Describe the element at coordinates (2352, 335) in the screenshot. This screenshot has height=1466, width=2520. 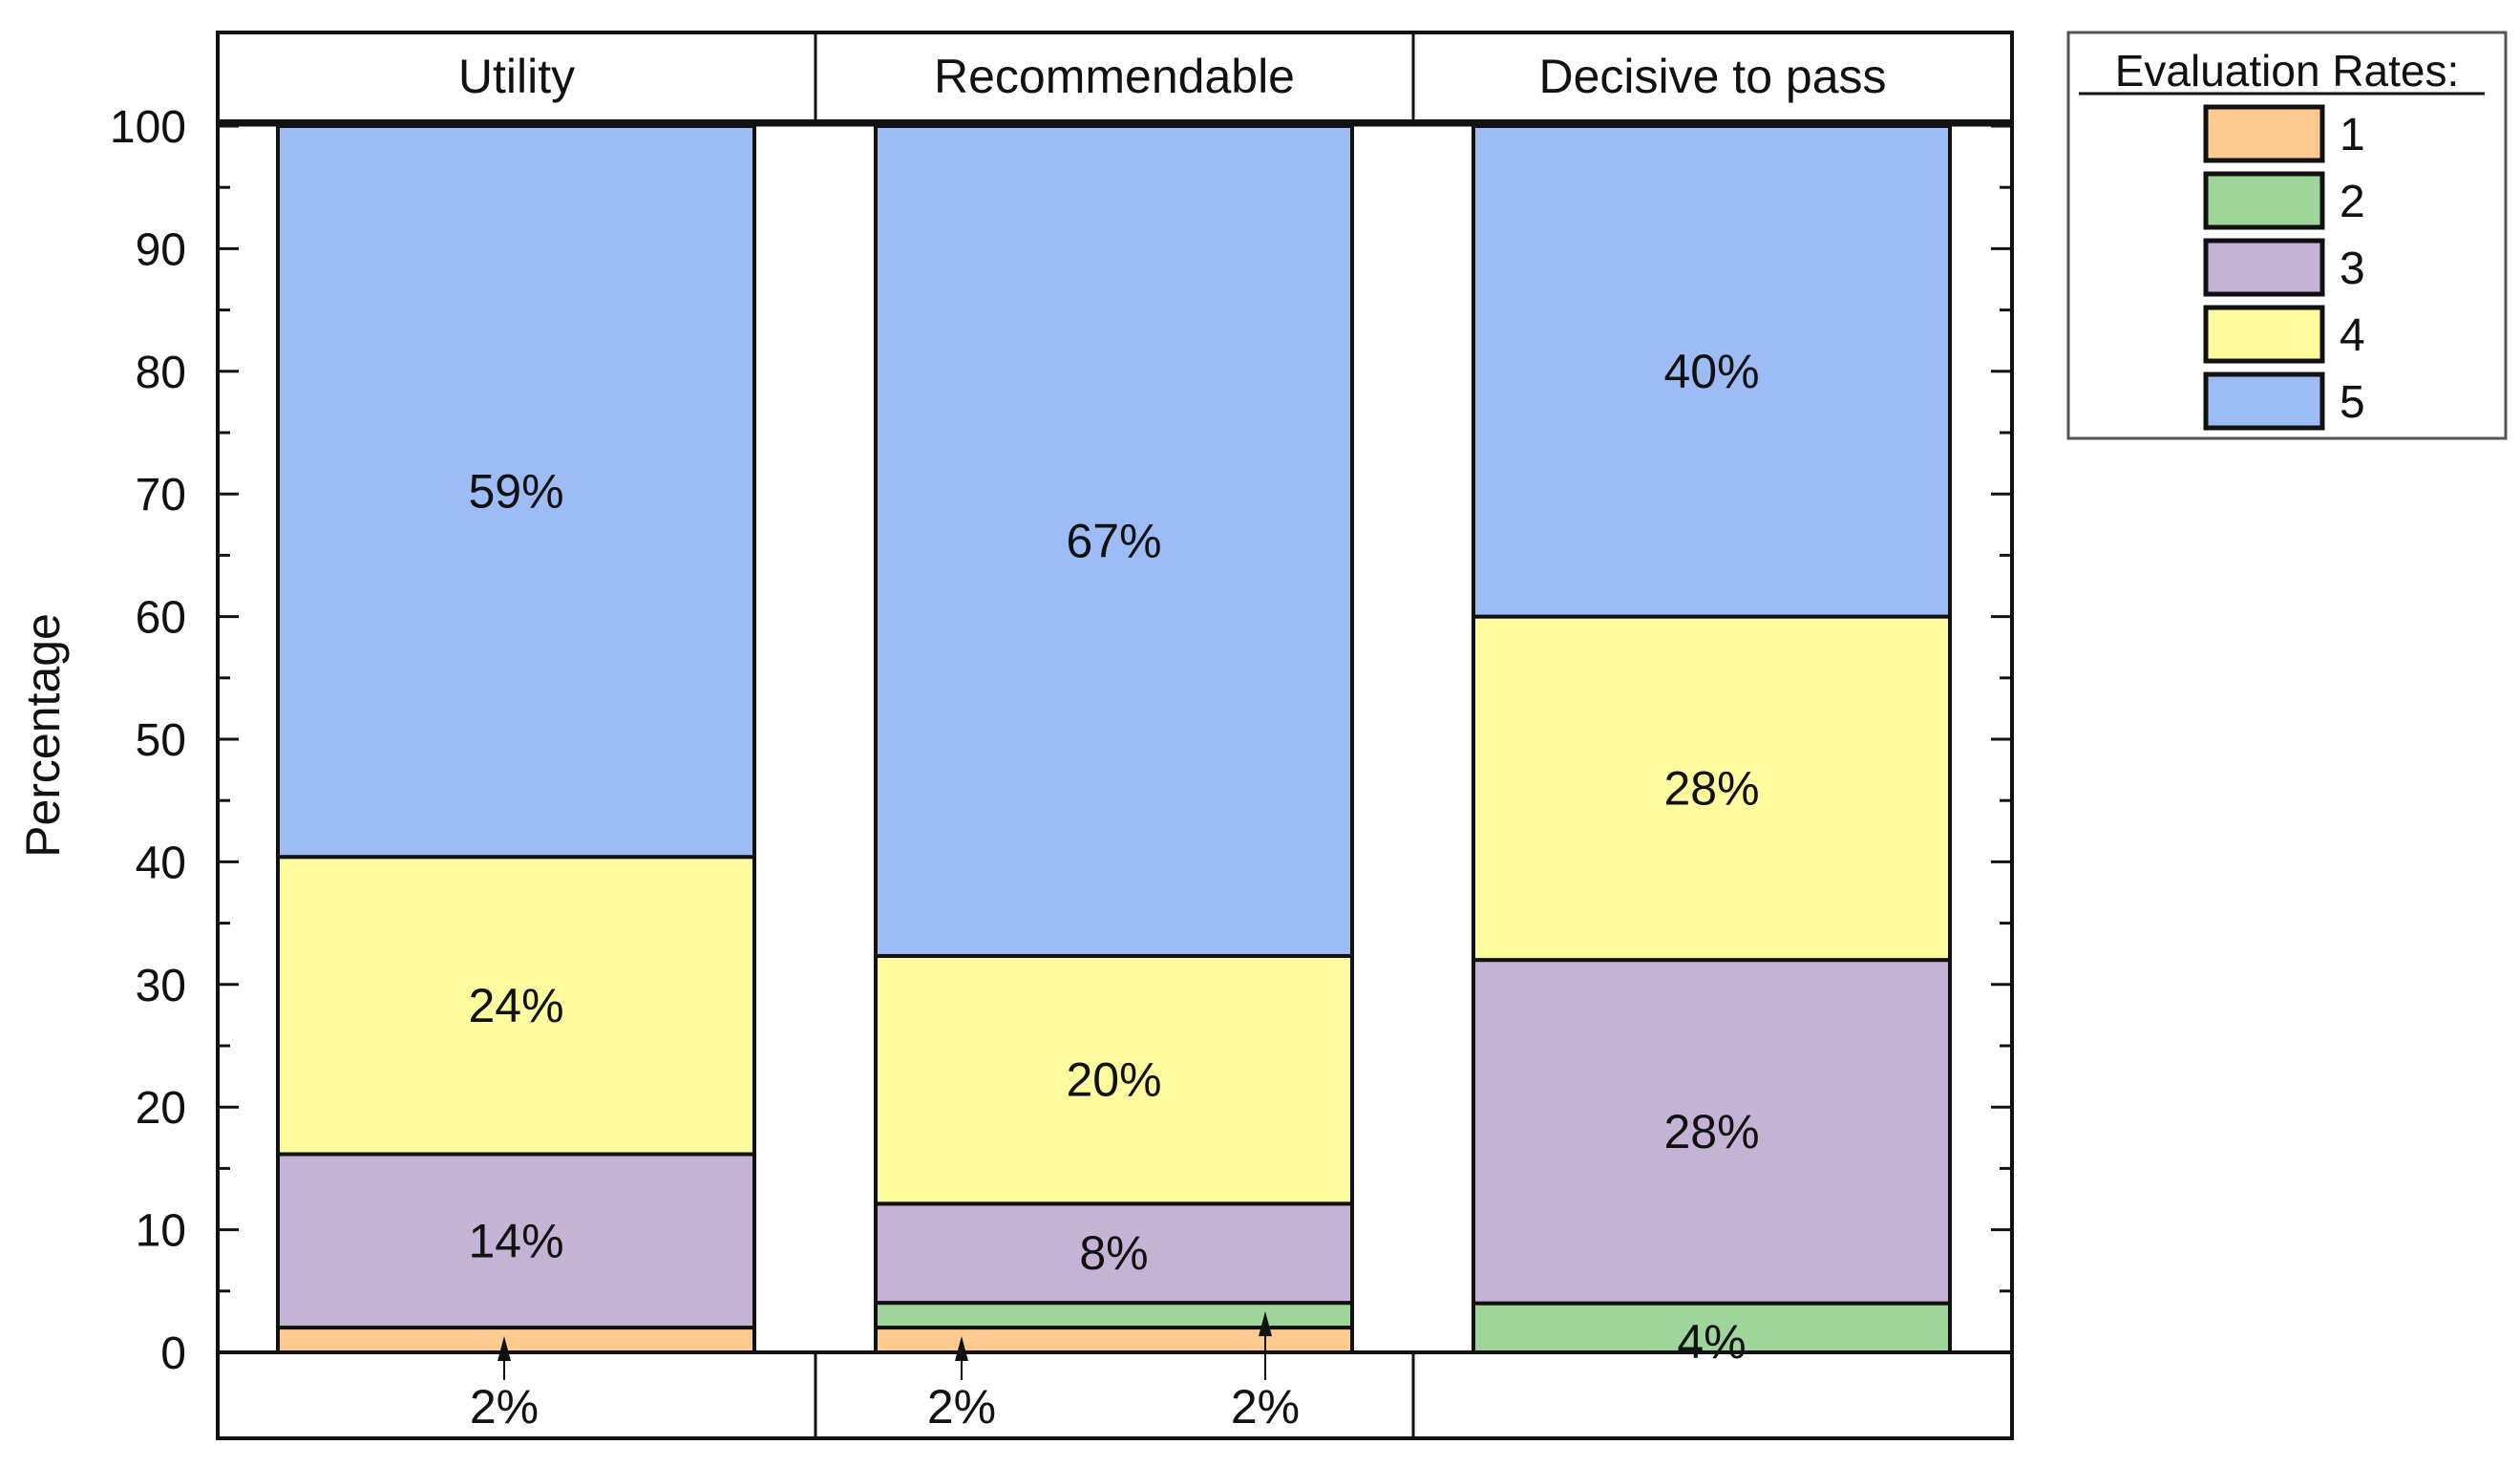
I see `legend-entry-label: 4` at that location.